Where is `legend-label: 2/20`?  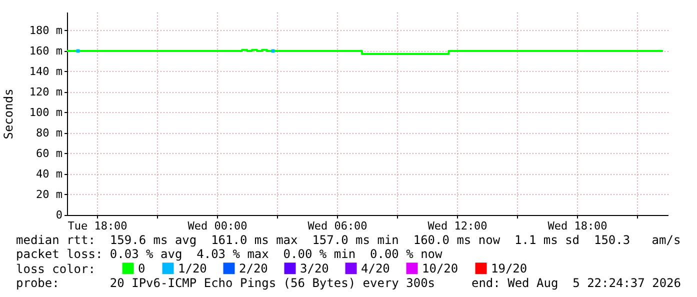
legend-label: 2/20 is located at coordinates (253, 268).